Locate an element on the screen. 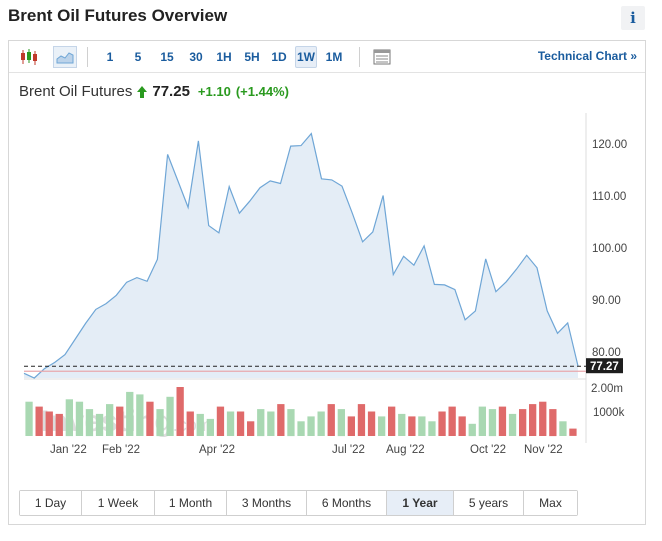  x-tick-label: Jan '22 is located at coordinates (68, 450).